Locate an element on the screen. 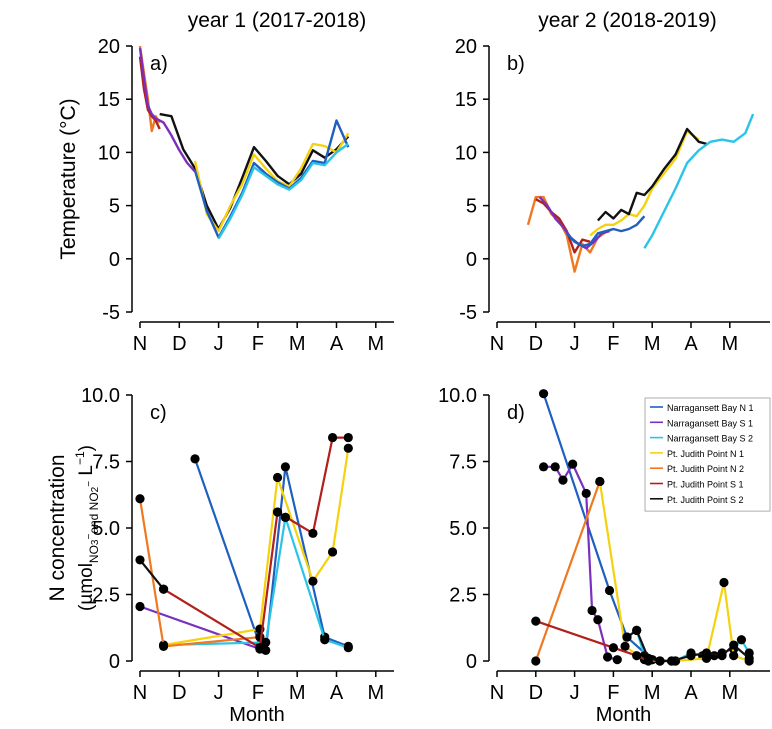  panel-label: a) is located at coordinates (159, 64).